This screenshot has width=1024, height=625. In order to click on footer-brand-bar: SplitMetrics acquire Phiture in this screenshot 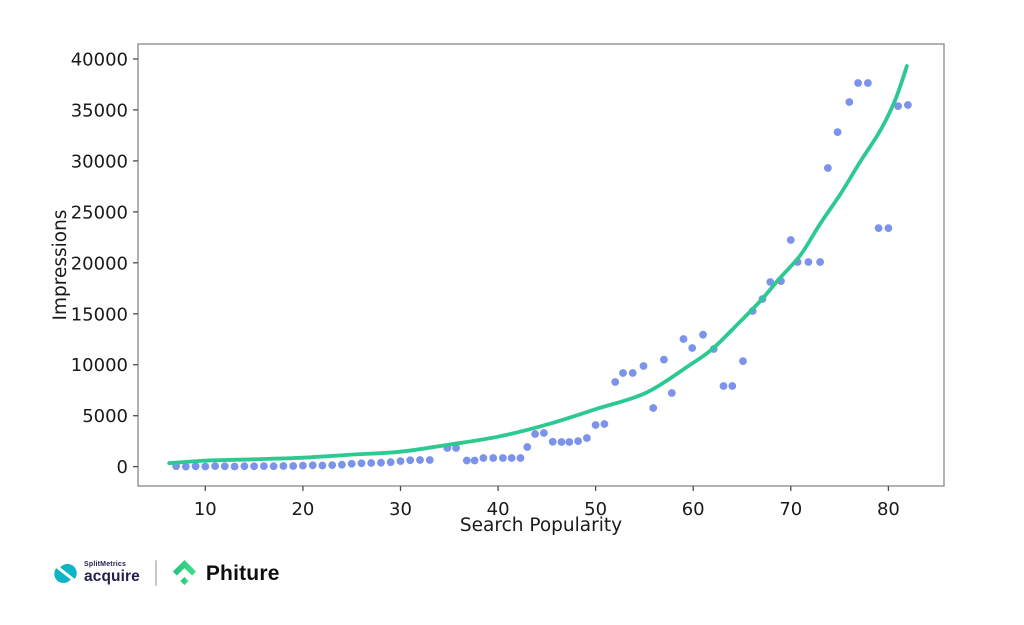, I will do `click(167, 573)`.